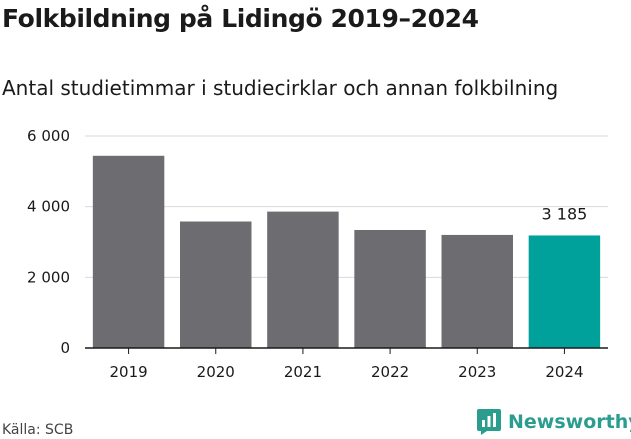 The height and width of the screenshot is (439, 631). I want to click on source-note: Källa: SCB, so click(38, 430).